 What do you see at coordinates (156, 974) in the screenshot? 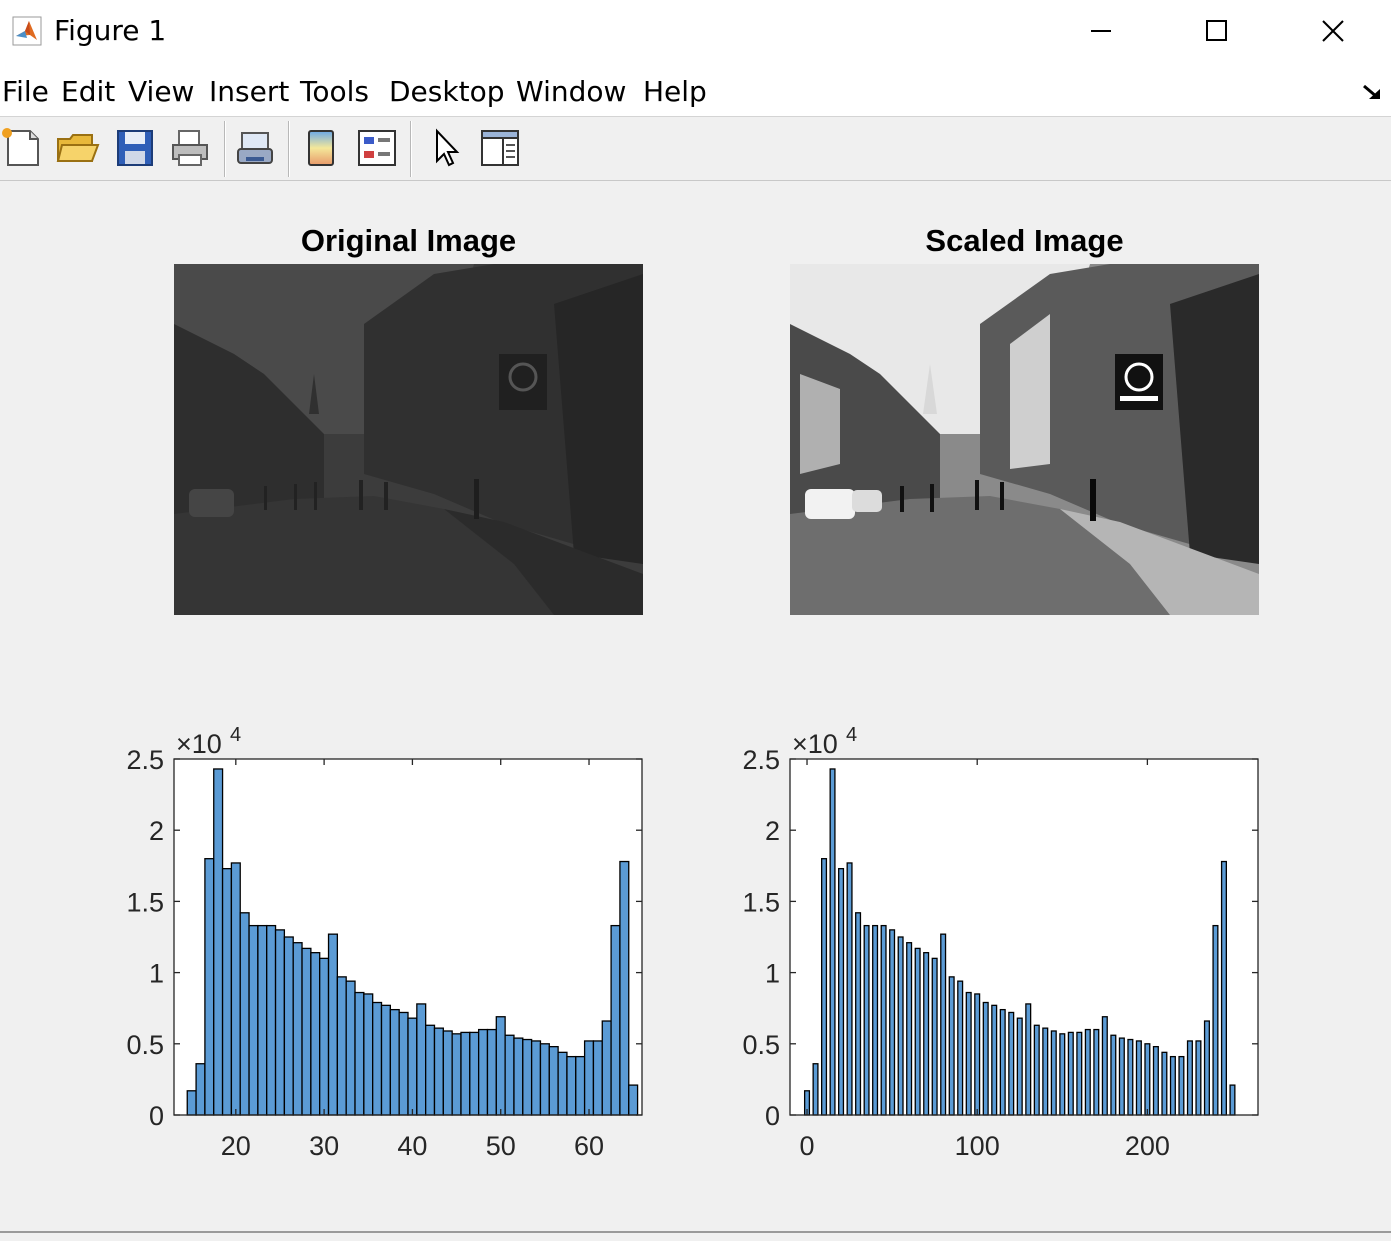
I see `original-ytick-label: 1` at bounding box center [156, 974].